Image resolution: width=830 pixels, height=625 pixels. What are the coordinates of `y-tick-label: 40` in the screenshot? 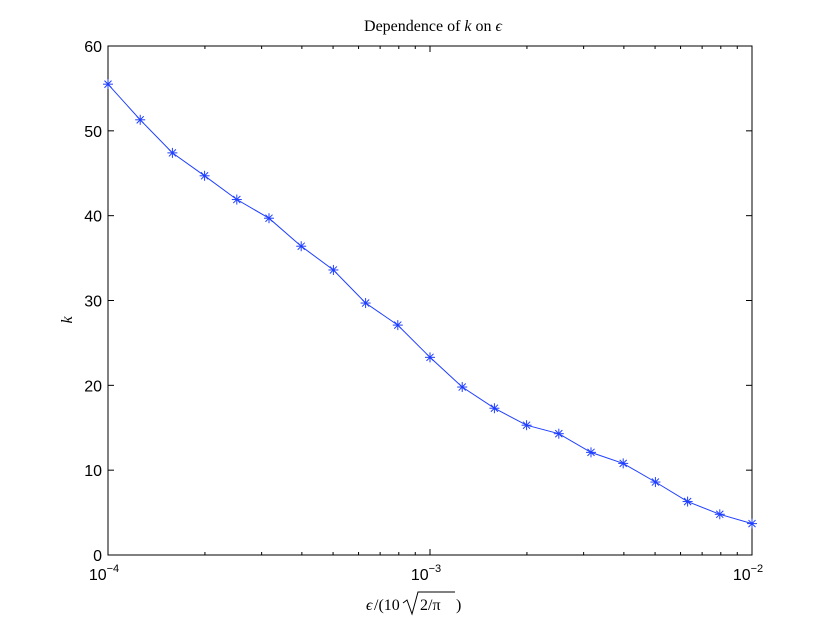 It's located at (93, 217).